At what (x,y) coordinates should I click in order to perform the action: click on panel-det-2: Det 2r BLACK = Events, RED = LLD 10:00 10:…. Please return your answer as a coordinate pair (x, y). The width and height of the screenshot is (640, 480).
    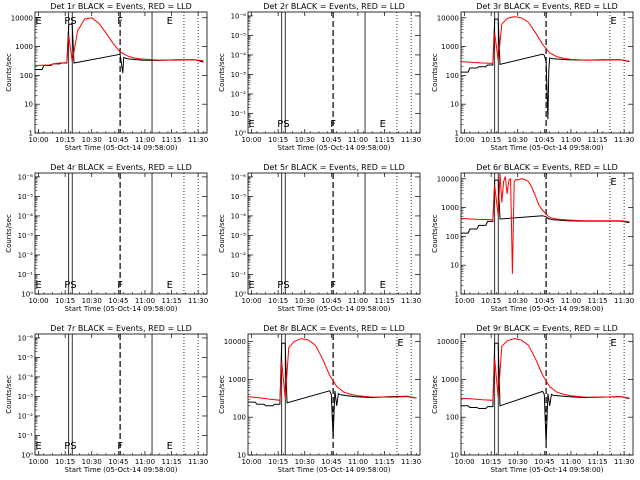
    Looking at the image, I should click on (319, 77).